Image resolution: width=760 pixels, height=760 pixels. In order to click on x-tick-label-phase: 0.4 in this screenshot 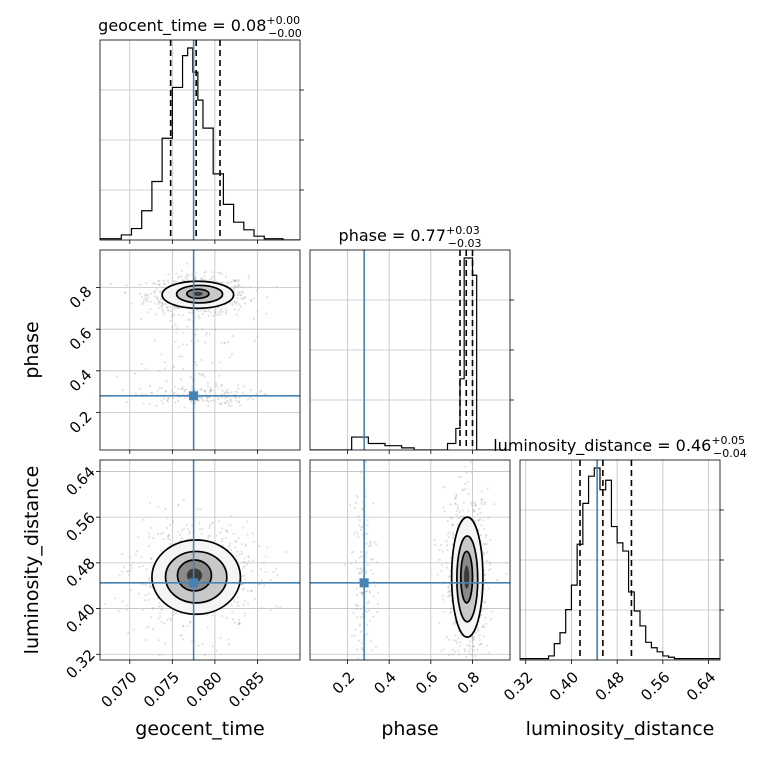, I will do `click(385, 683)`.